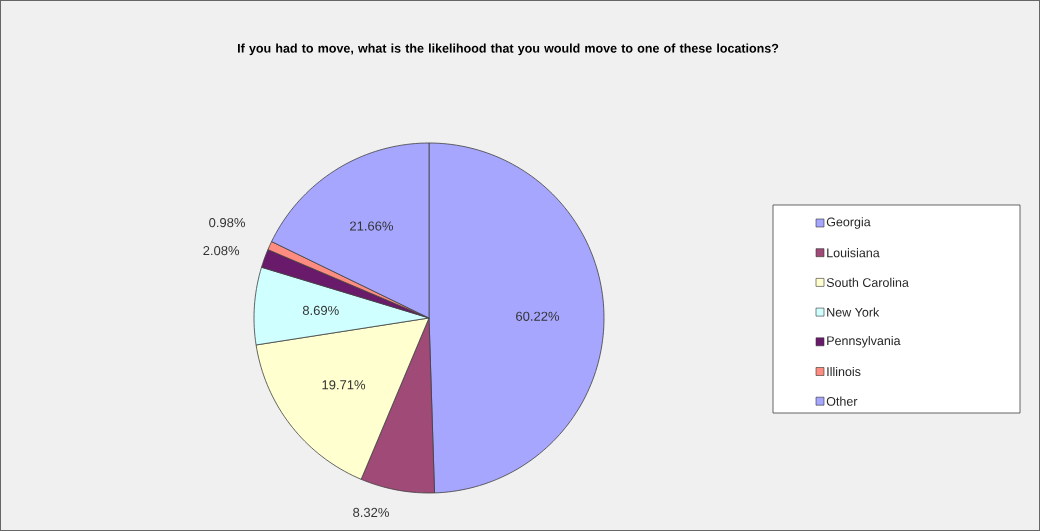 This screenshot has width=1040, height=531. What do you see at coordinates (864, 341) in the screenshot?
I see `legend-label: Pennsylvania` at bounding box center [864, 341].